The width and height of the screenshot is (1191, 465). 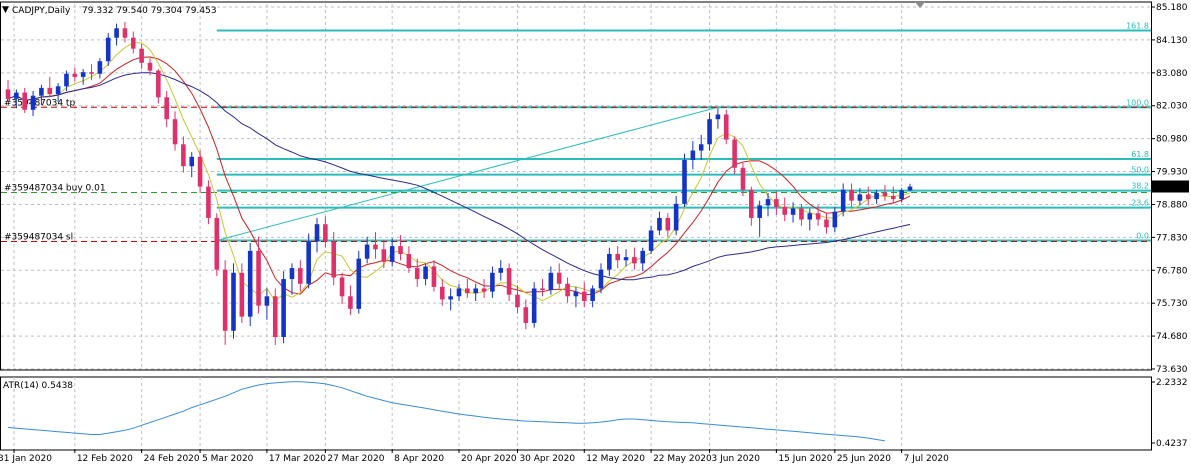 I want to click on price-tick-label: 77.830, so click(x=1172, y=238).